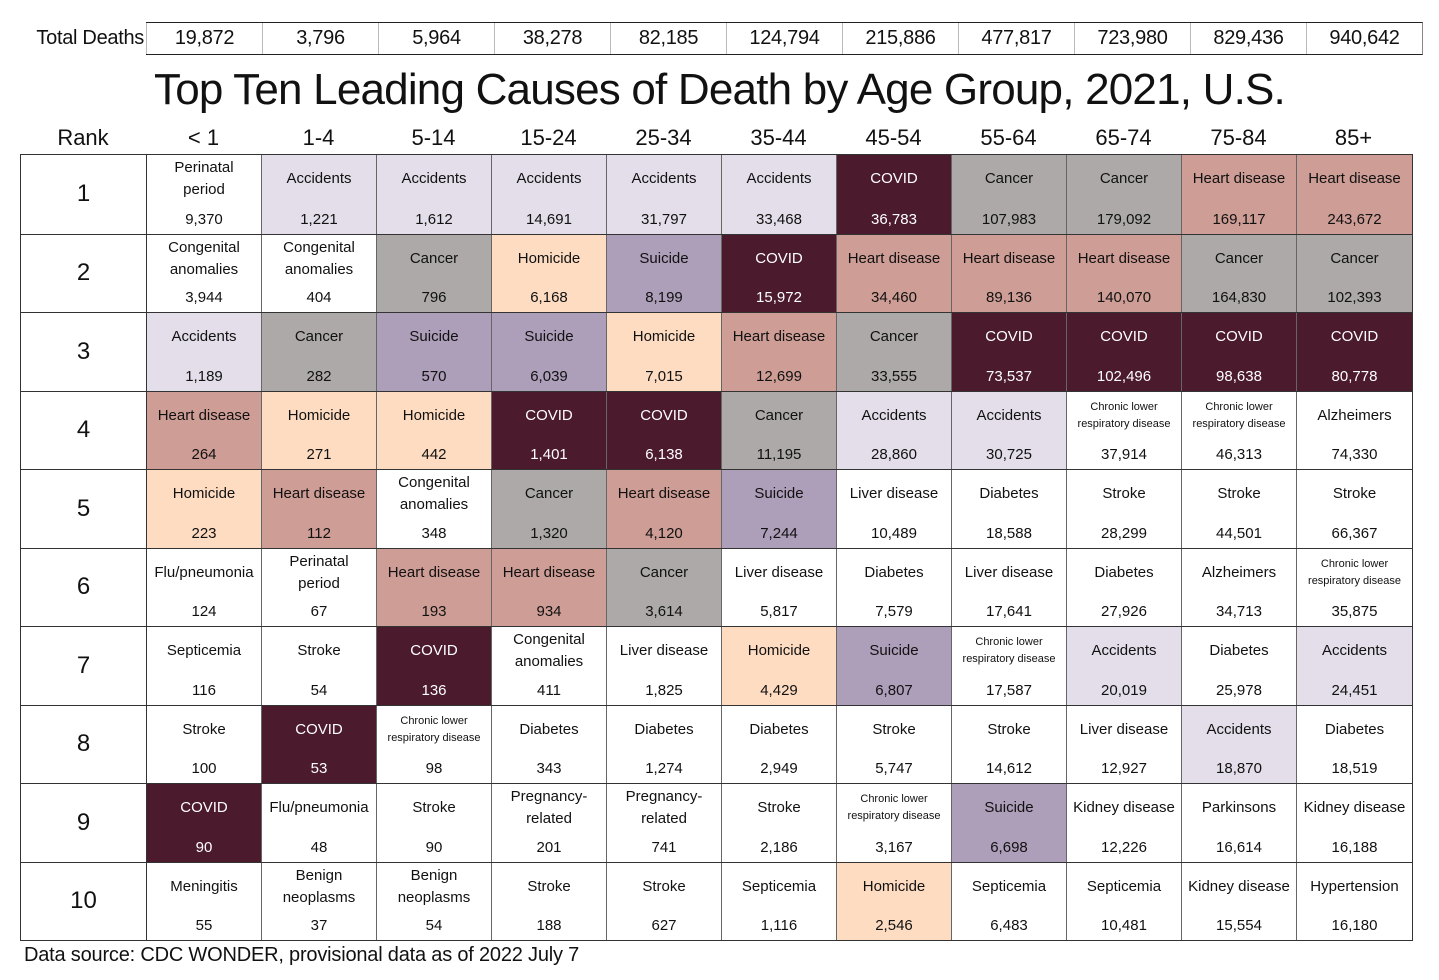  I want to click on cause-cell: Liver disease 10,489, so click(894, 509).